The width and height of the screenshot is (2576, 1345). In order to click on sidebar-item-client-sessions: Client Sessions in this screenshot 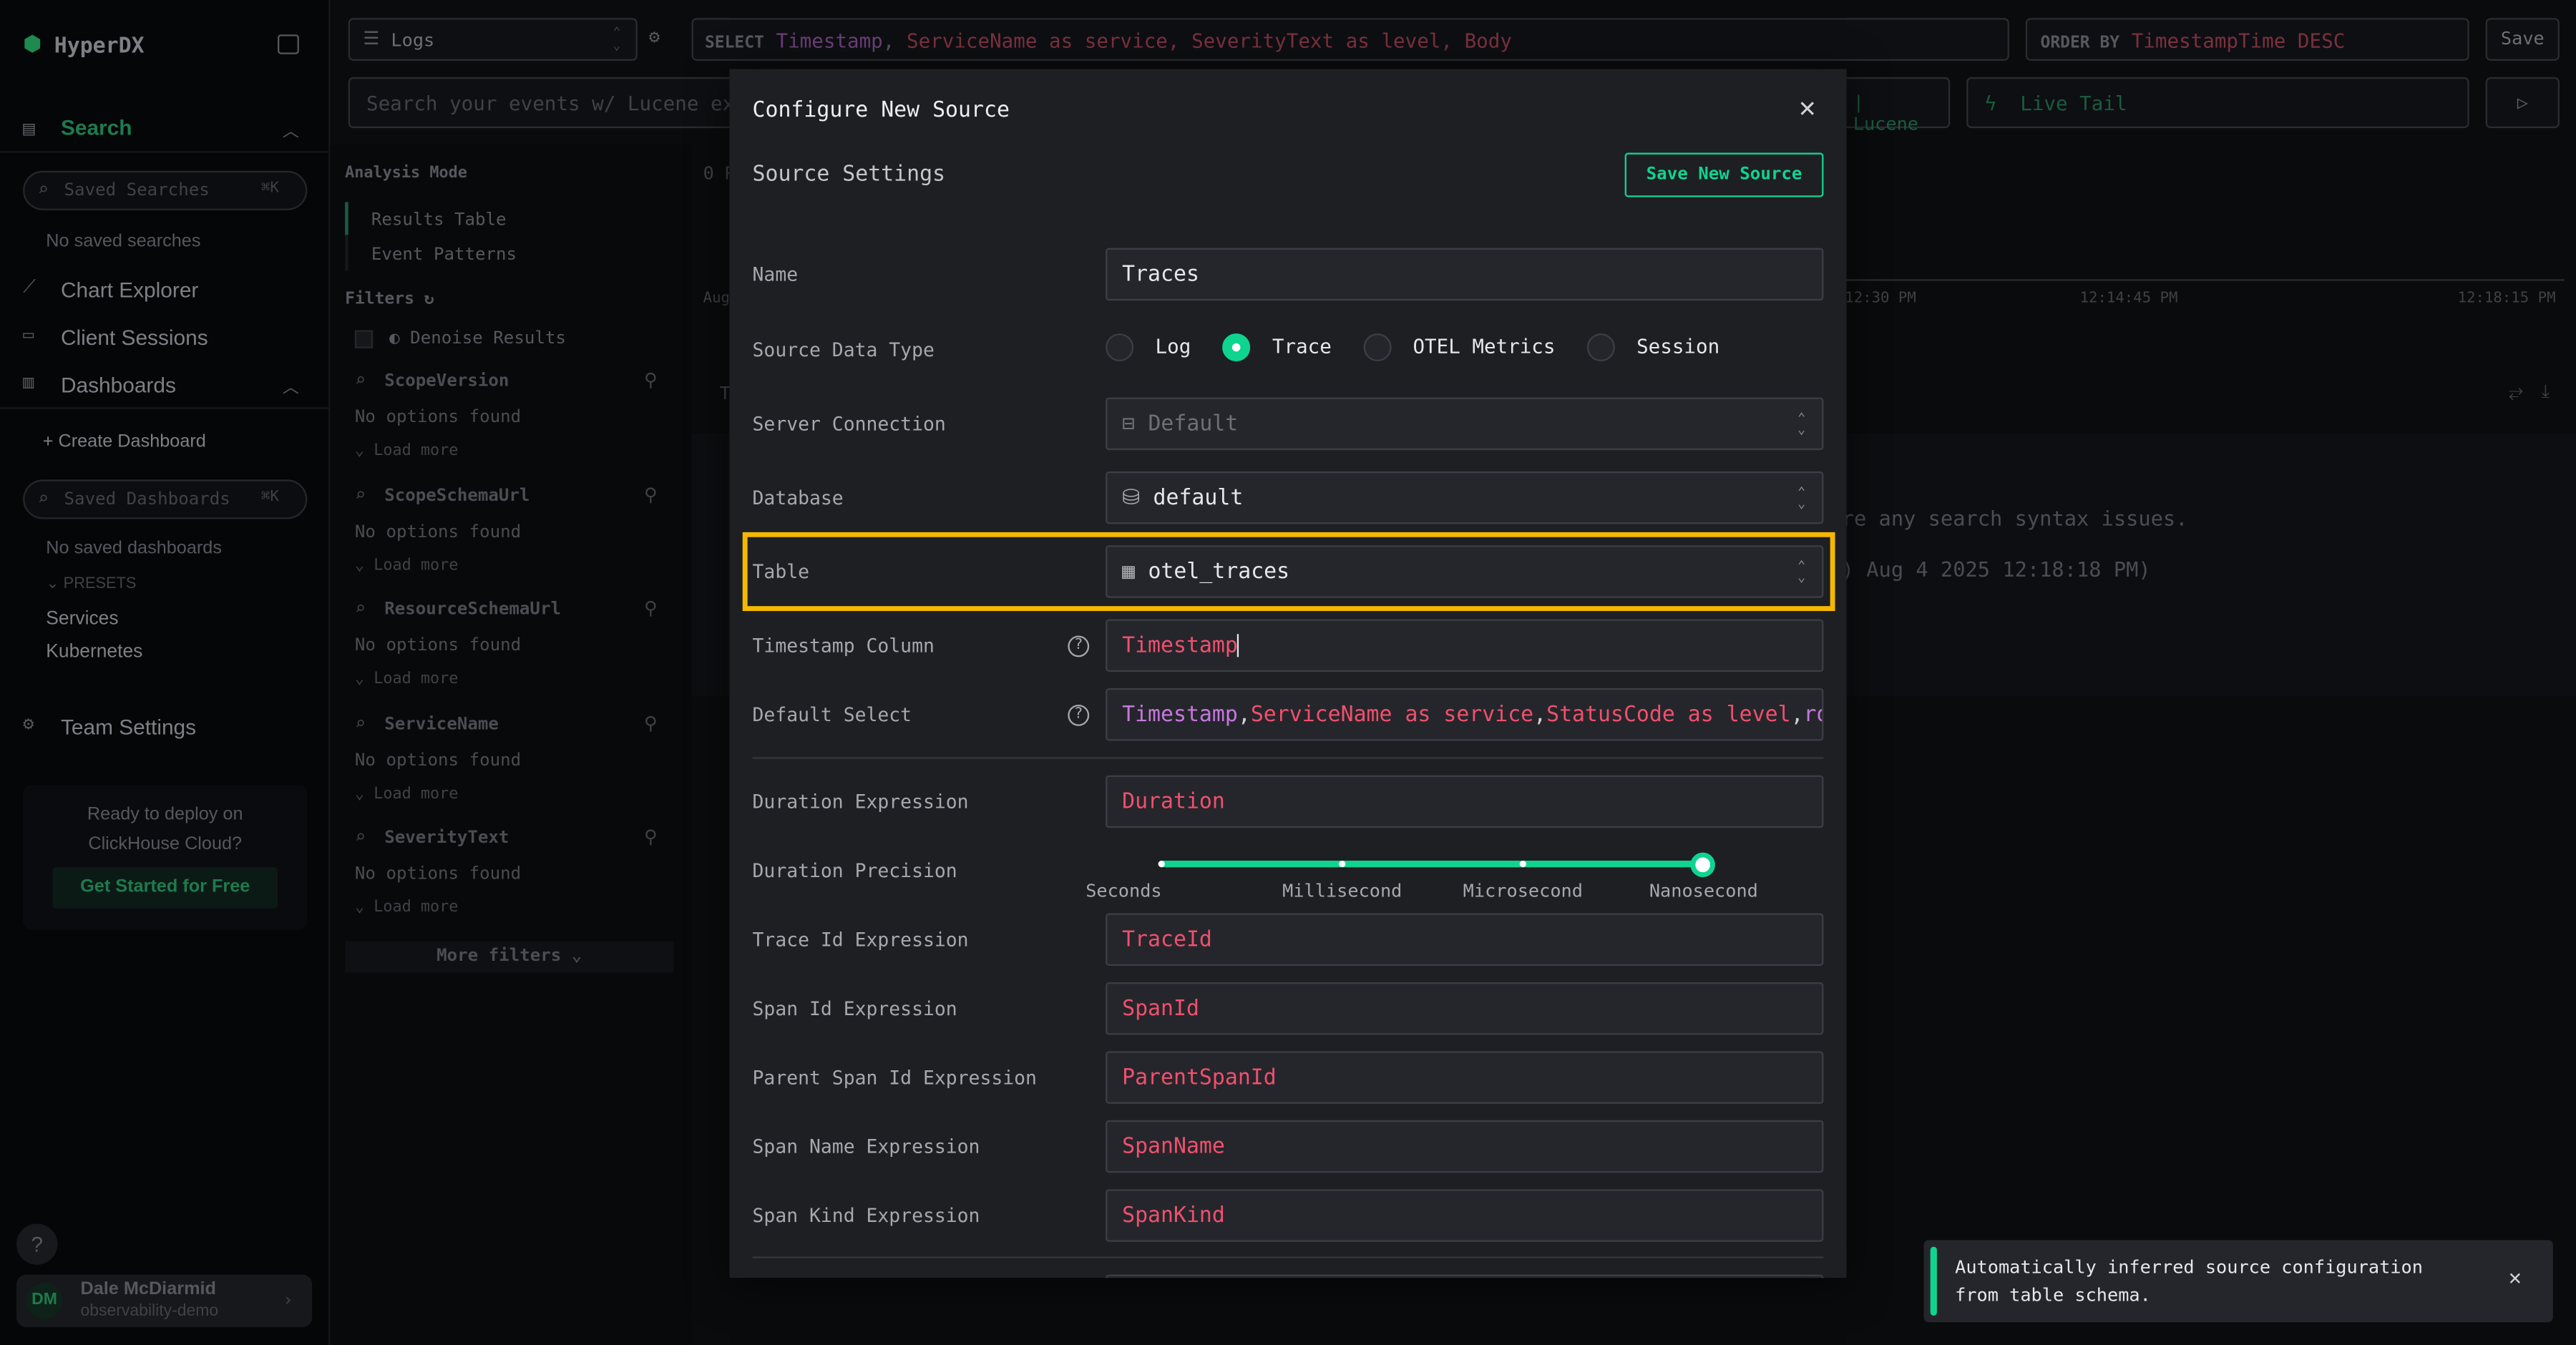, I will do `click(134, 338)`.